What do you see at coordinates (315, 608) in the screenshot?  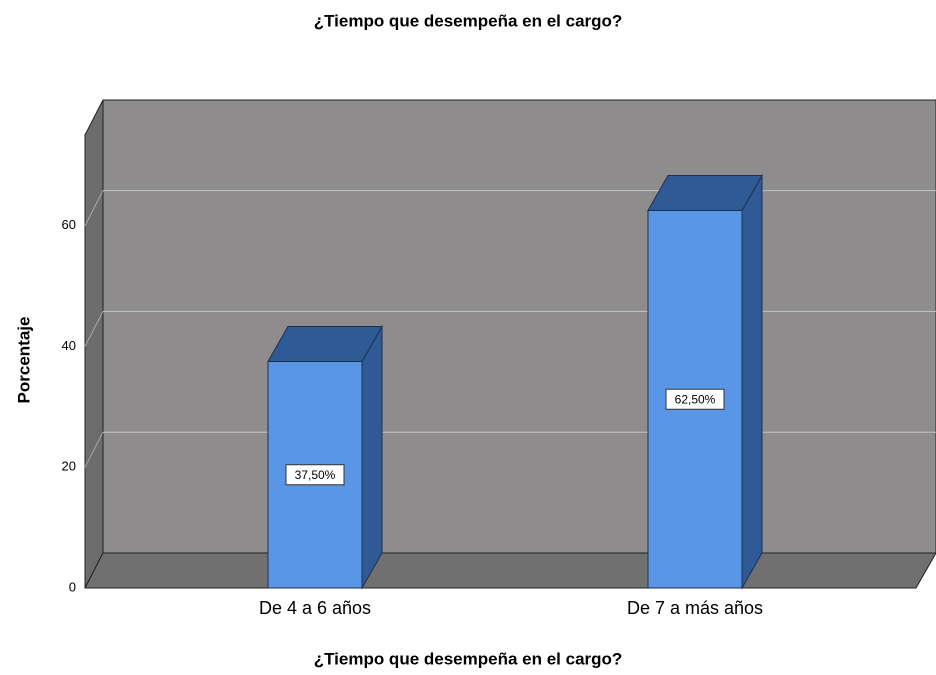 I see `x-tick-label: De 4 a 6 años` at bounding box center [315, 608].